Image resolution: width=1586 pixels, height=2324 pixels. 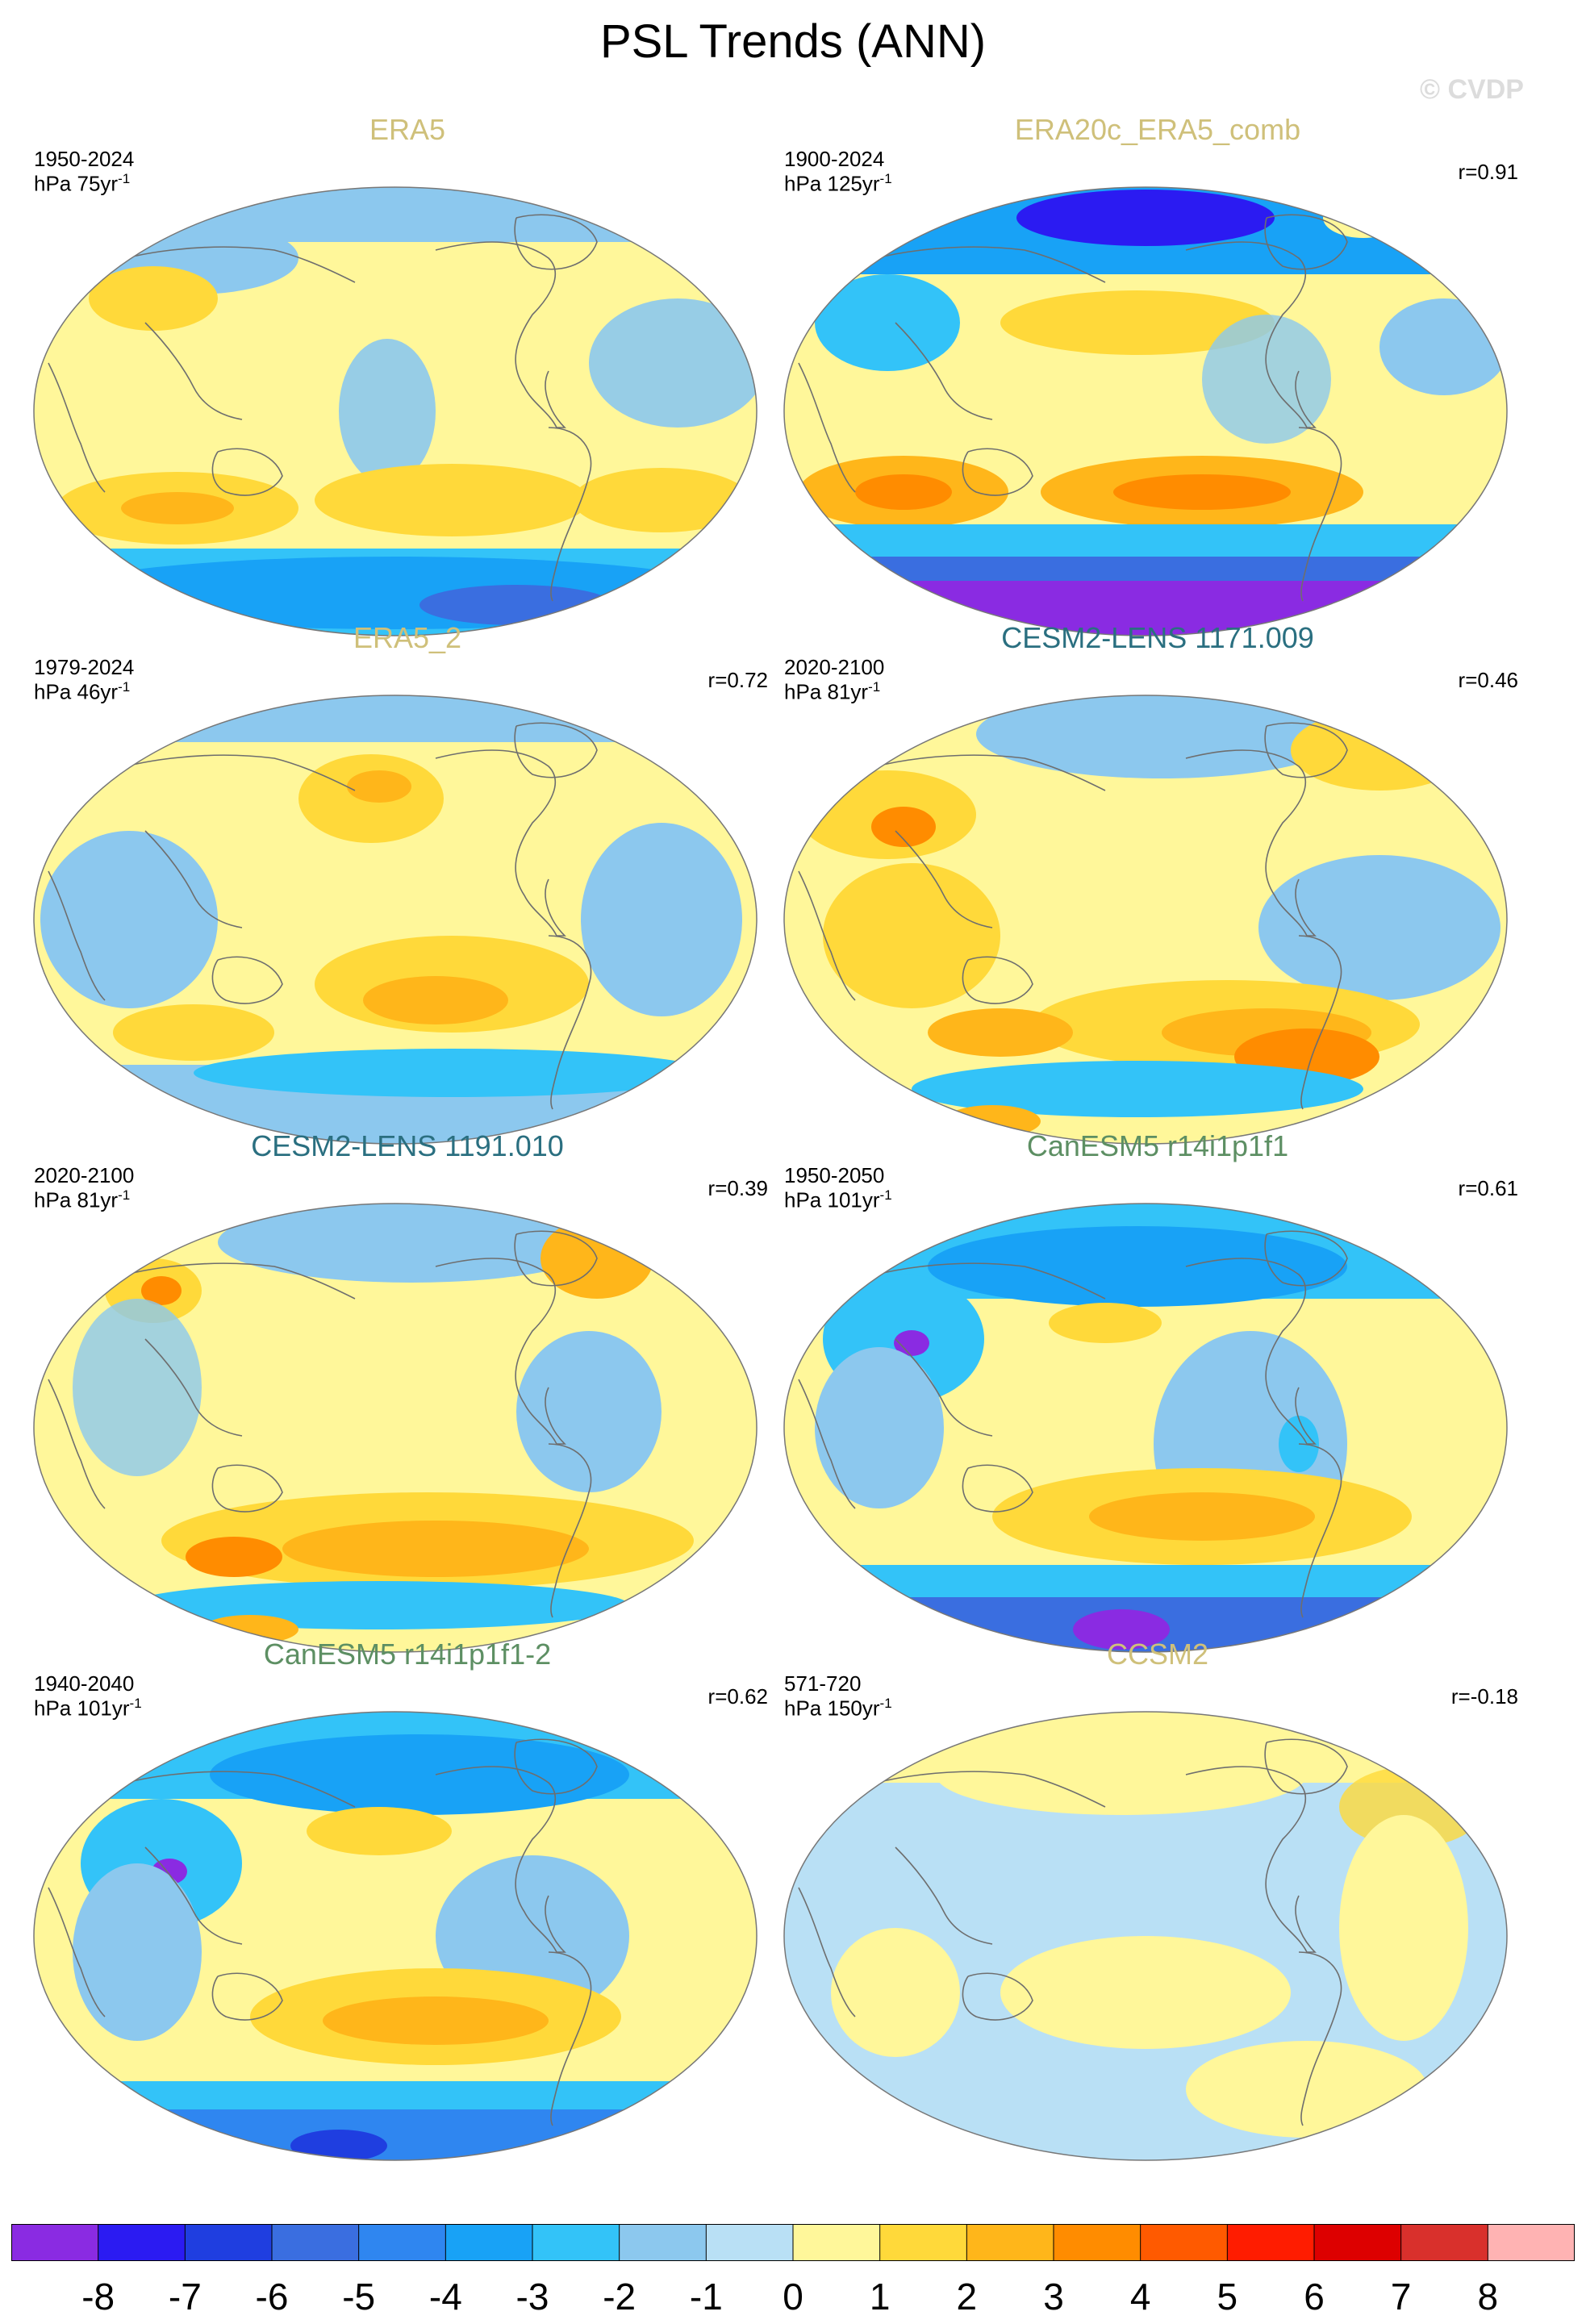 What do you see at coordinates (85, 667) in the screenshot?
I see `panel-period: 1979-2024` at bounding box center [85, 667].